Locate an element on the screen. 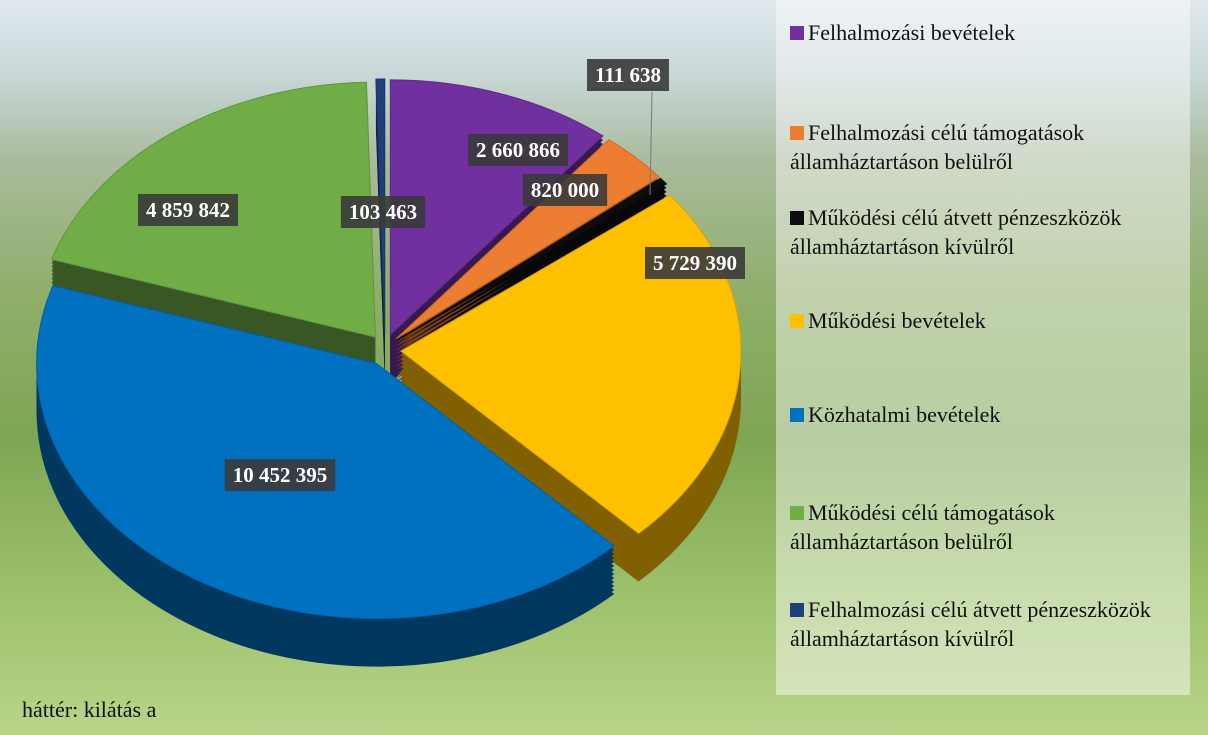 The height and width of the screenshot is (735, 1208). legend-entry: Közhatalmi bevételek is located at coordinates (980, 414).